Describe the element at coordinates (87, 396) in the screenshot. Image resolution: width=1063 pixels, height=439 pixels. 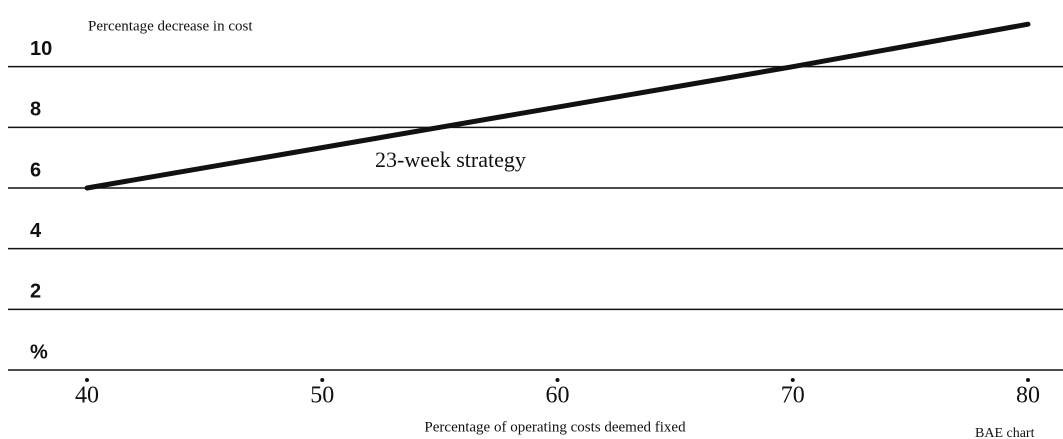
I see `x-tick-label: 40` at that location.